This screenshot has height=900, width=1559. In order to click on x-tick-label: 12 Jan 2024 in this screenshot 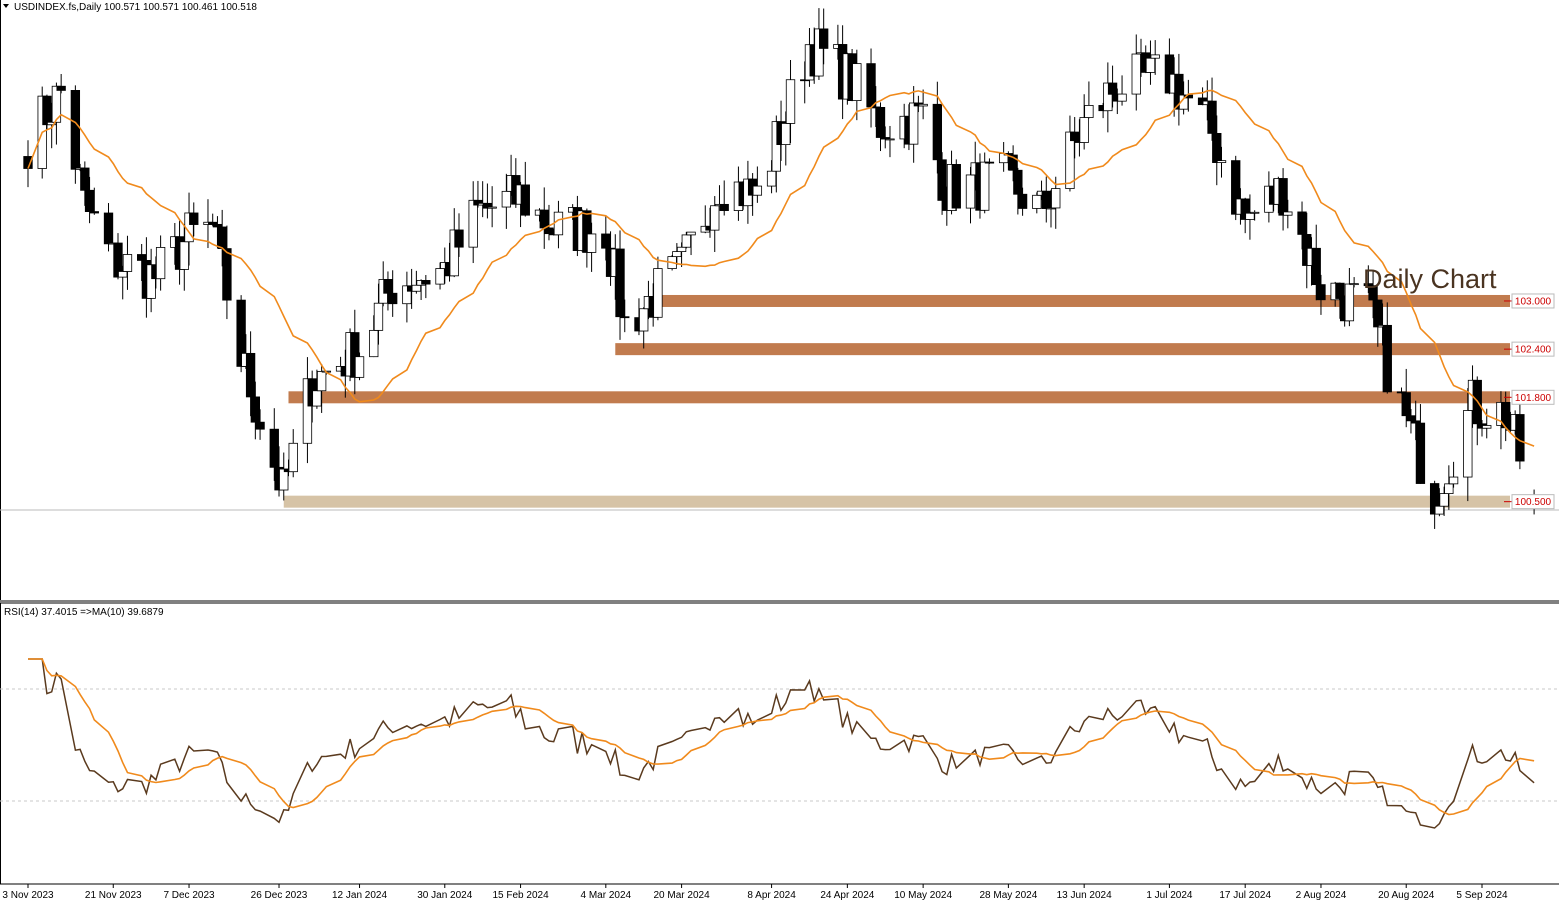, I will do `click(359, 895)`.